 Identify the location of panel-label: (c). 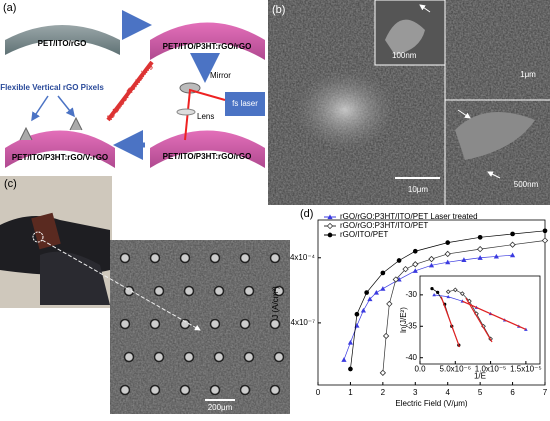
(10, 184).